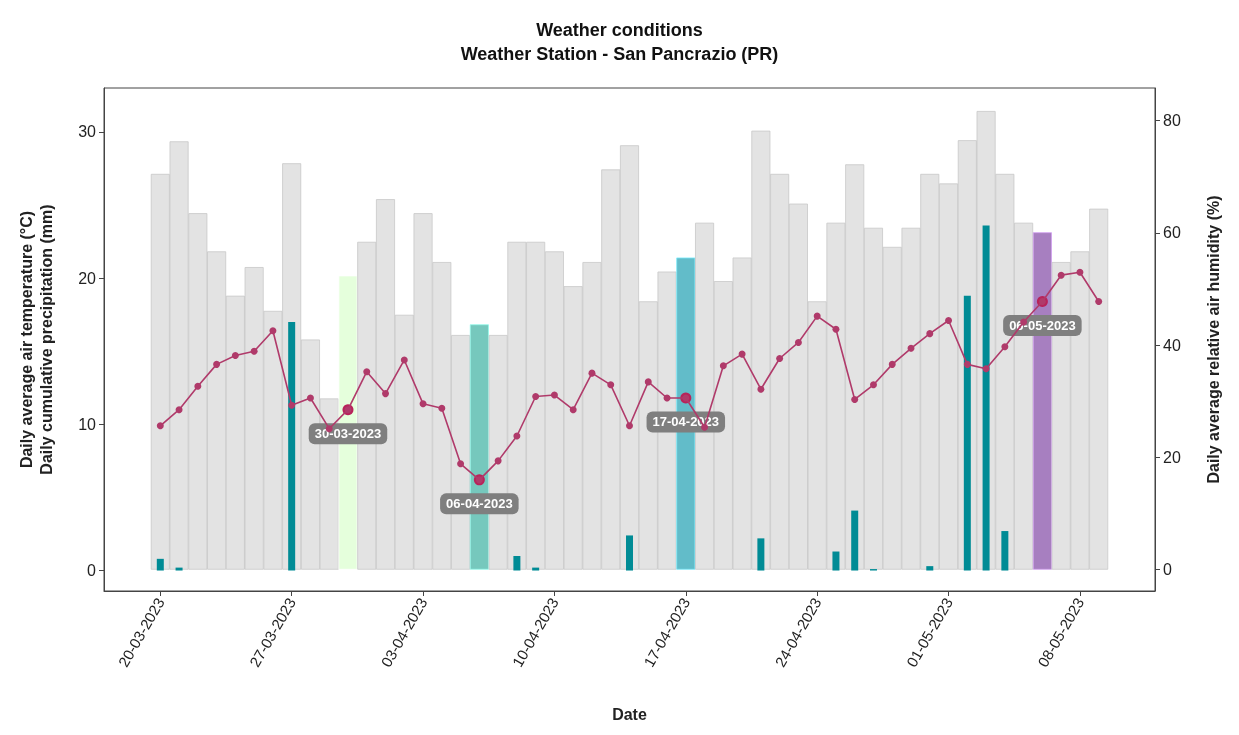  Describe the element at coordinates (1042, 325) in the screenshot. I see `annotation: 06-05-2023` at that location.